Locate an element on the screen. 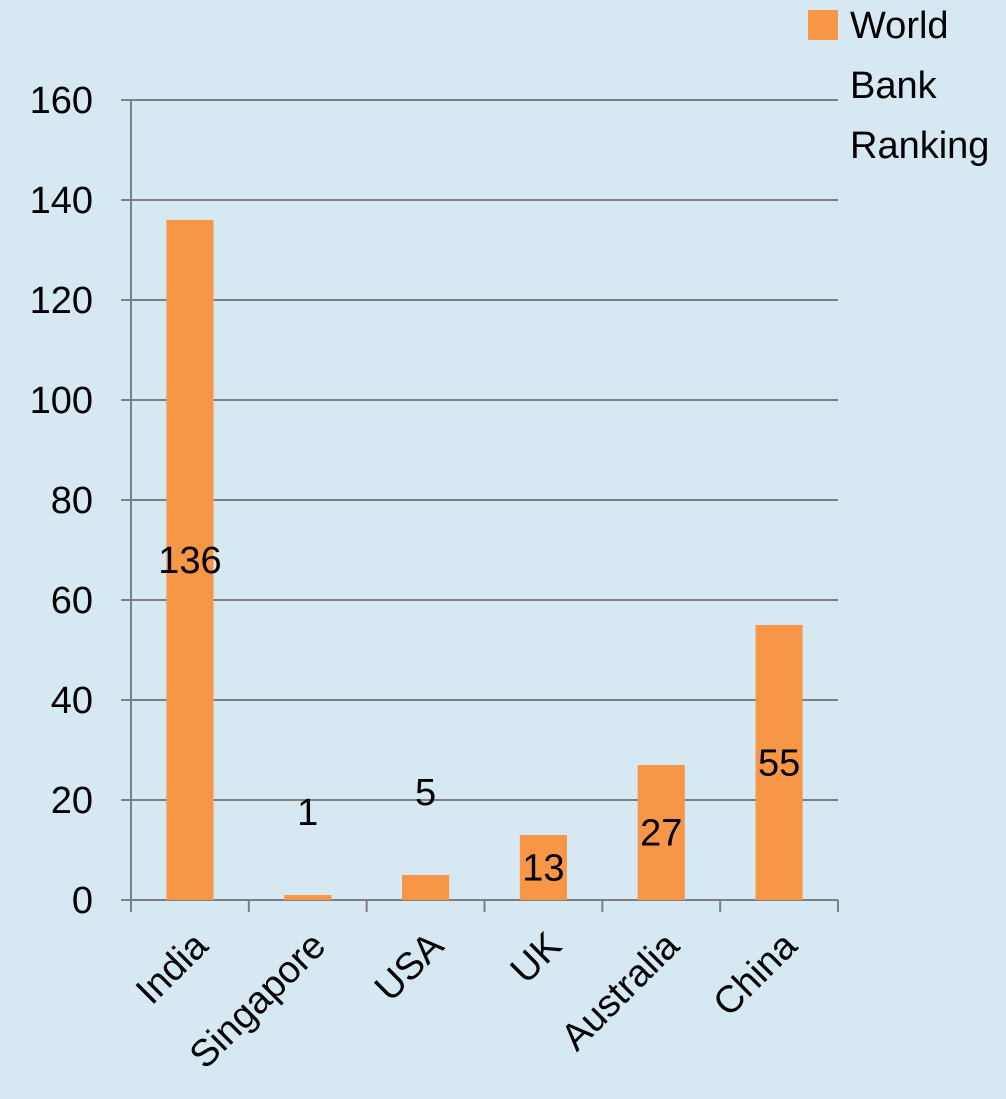 The height and width of the screenshot is (1099, 1006). legend-line-3: Ranking is located at coordinates (919, 146).